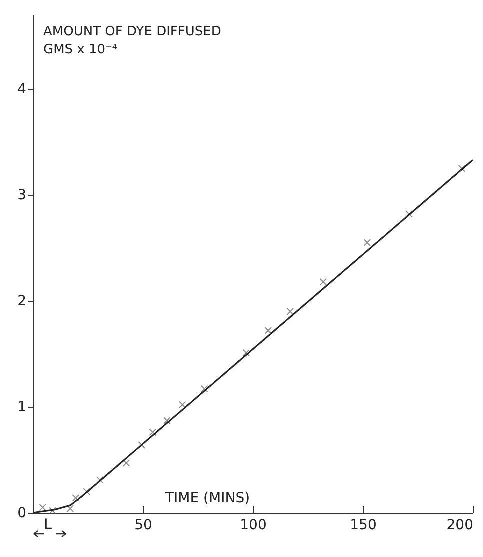 This screenshot has width=483, height=557. What do you see at coordinates (22, 302) in the screenshot?
I see `y-tick-label: 2` at bounding box center [22, 302].